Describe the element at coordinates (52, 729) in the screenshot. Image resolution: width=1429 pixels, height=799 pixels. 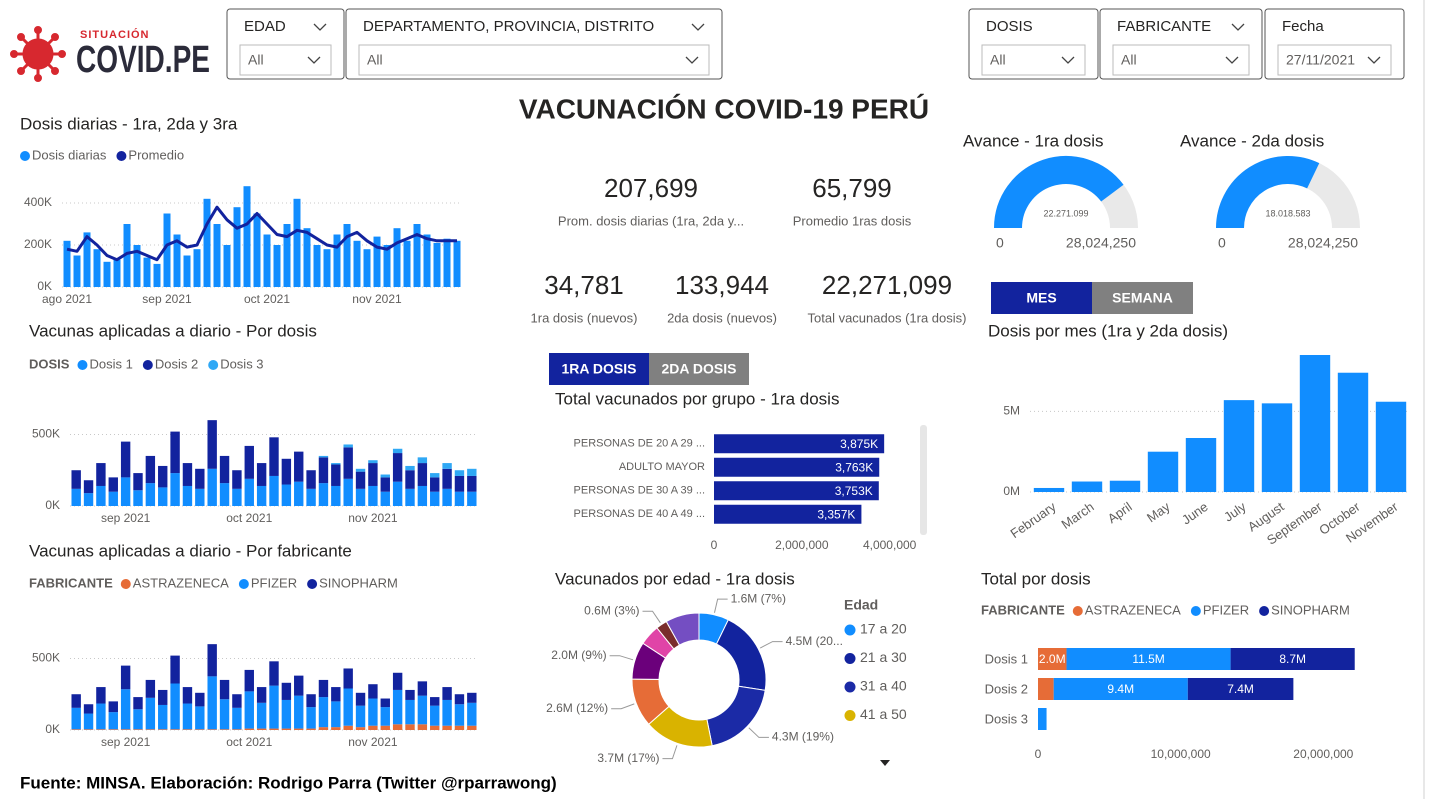
I see `y-tick-label: 0K` at that location.